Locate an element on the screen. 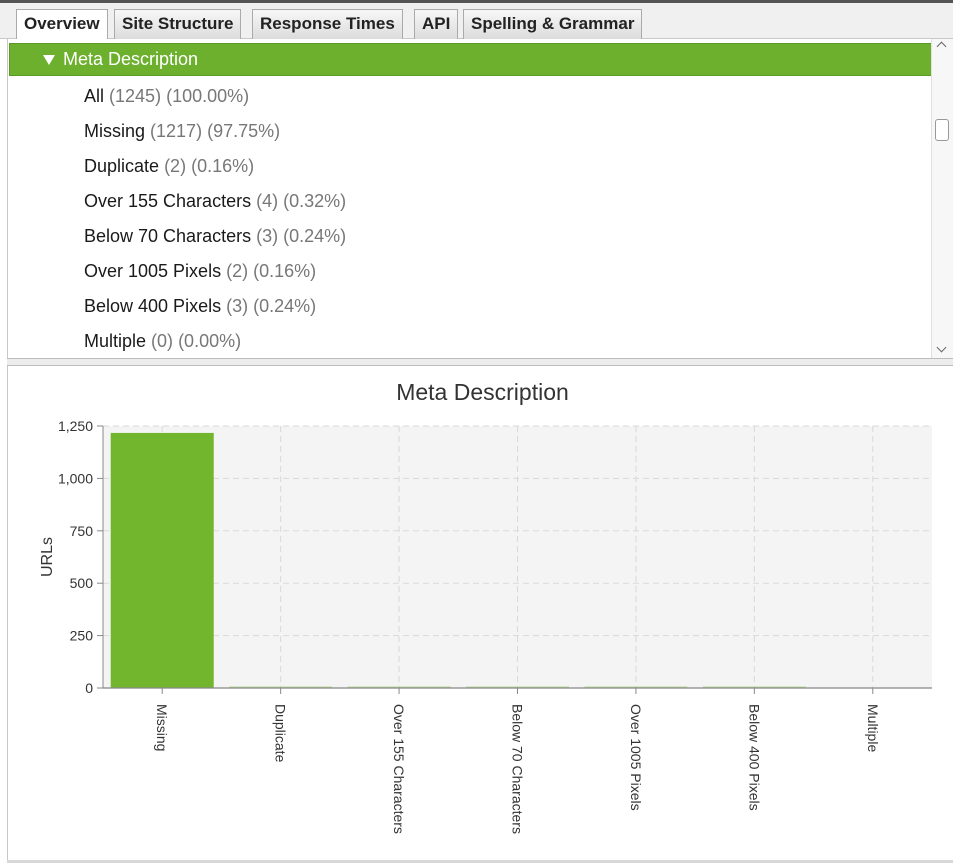 The width and height of the screenshot is (953, 863). y-tick-label: 750 is located at coordinates (82, 531).